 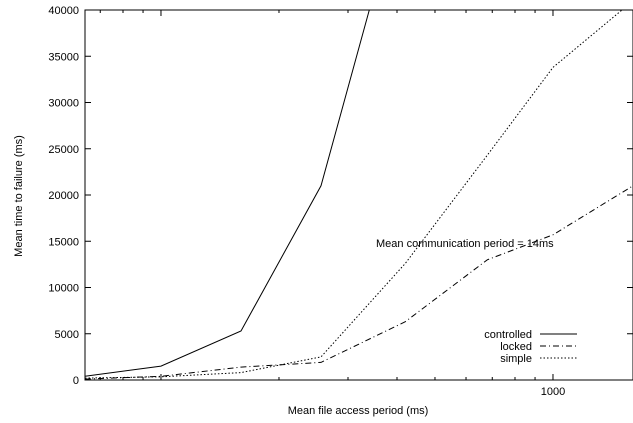 What do you see at coordinates (63, 104) in the screenshot?
I see `y-tick-label: 30000` at bounding box center [63, 104].